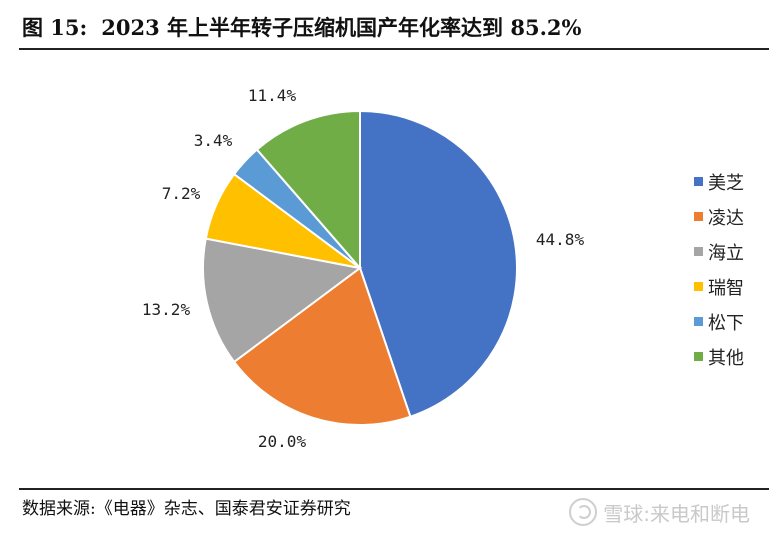 This screenshot has height=535, width=772. I want to click on legend-swatch-海立, so click(698, 251).